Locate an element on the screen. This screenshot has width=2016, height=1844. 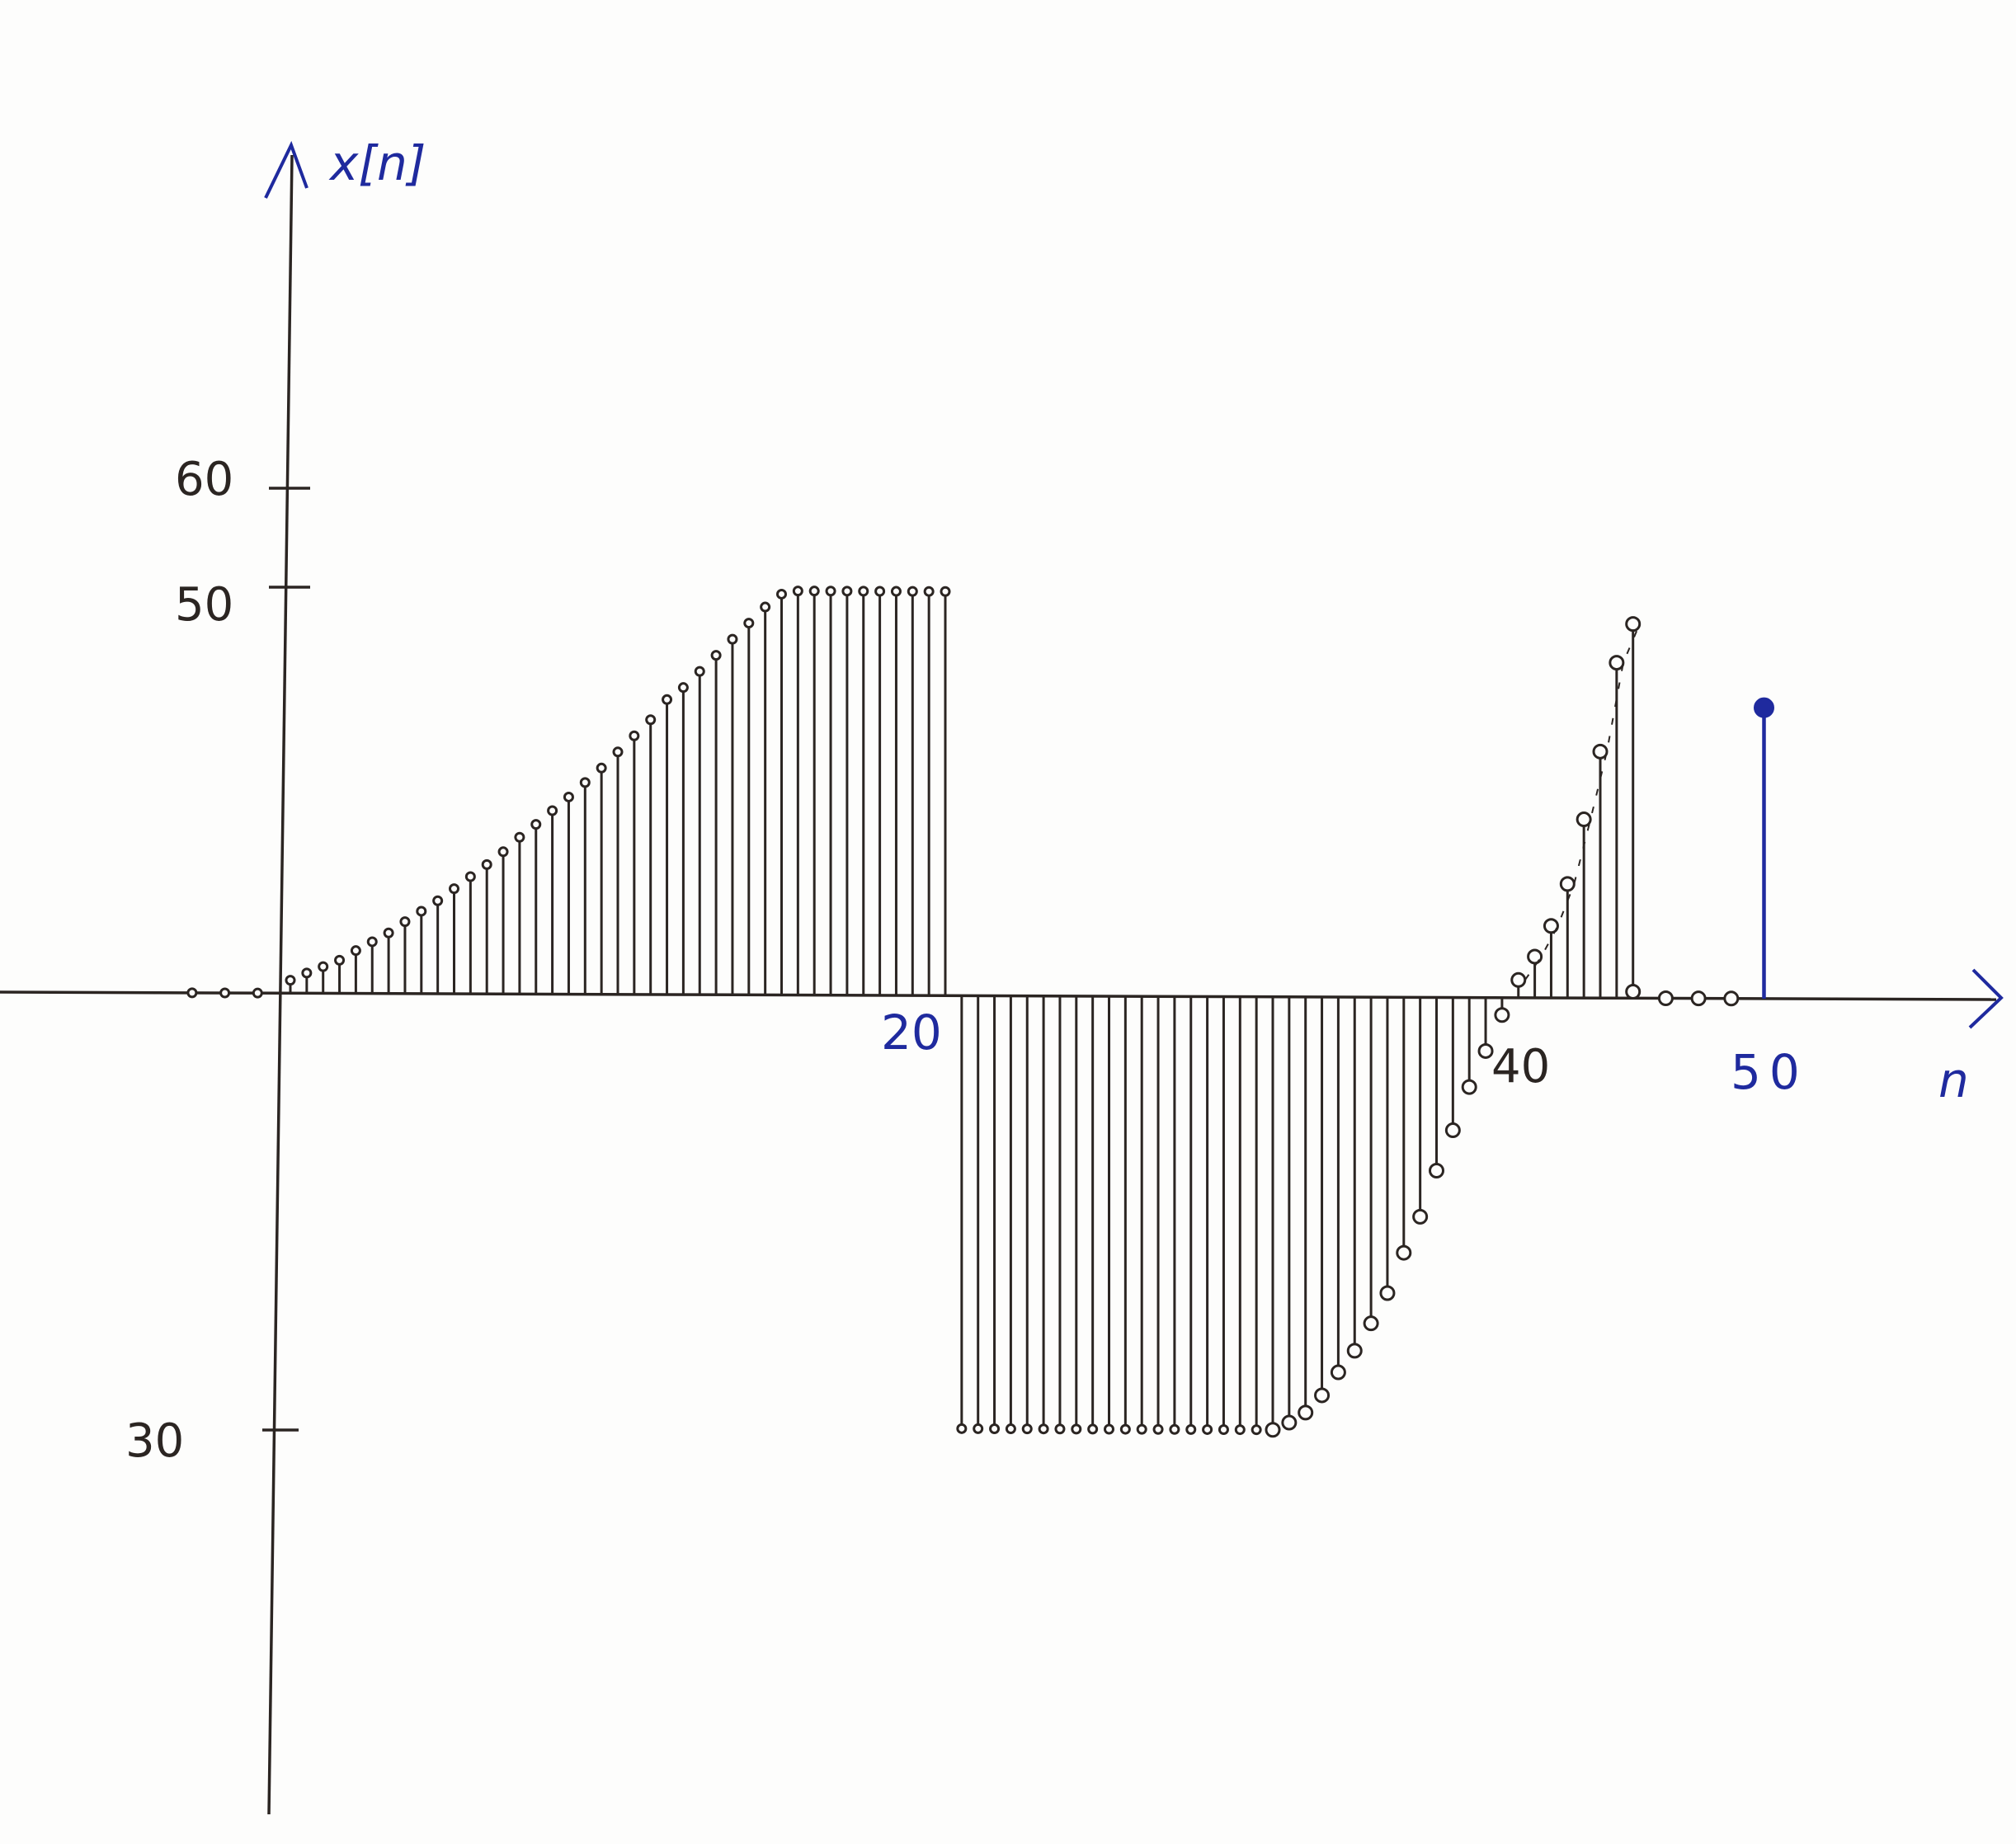
y-axis is located at coordinates (280, 984).